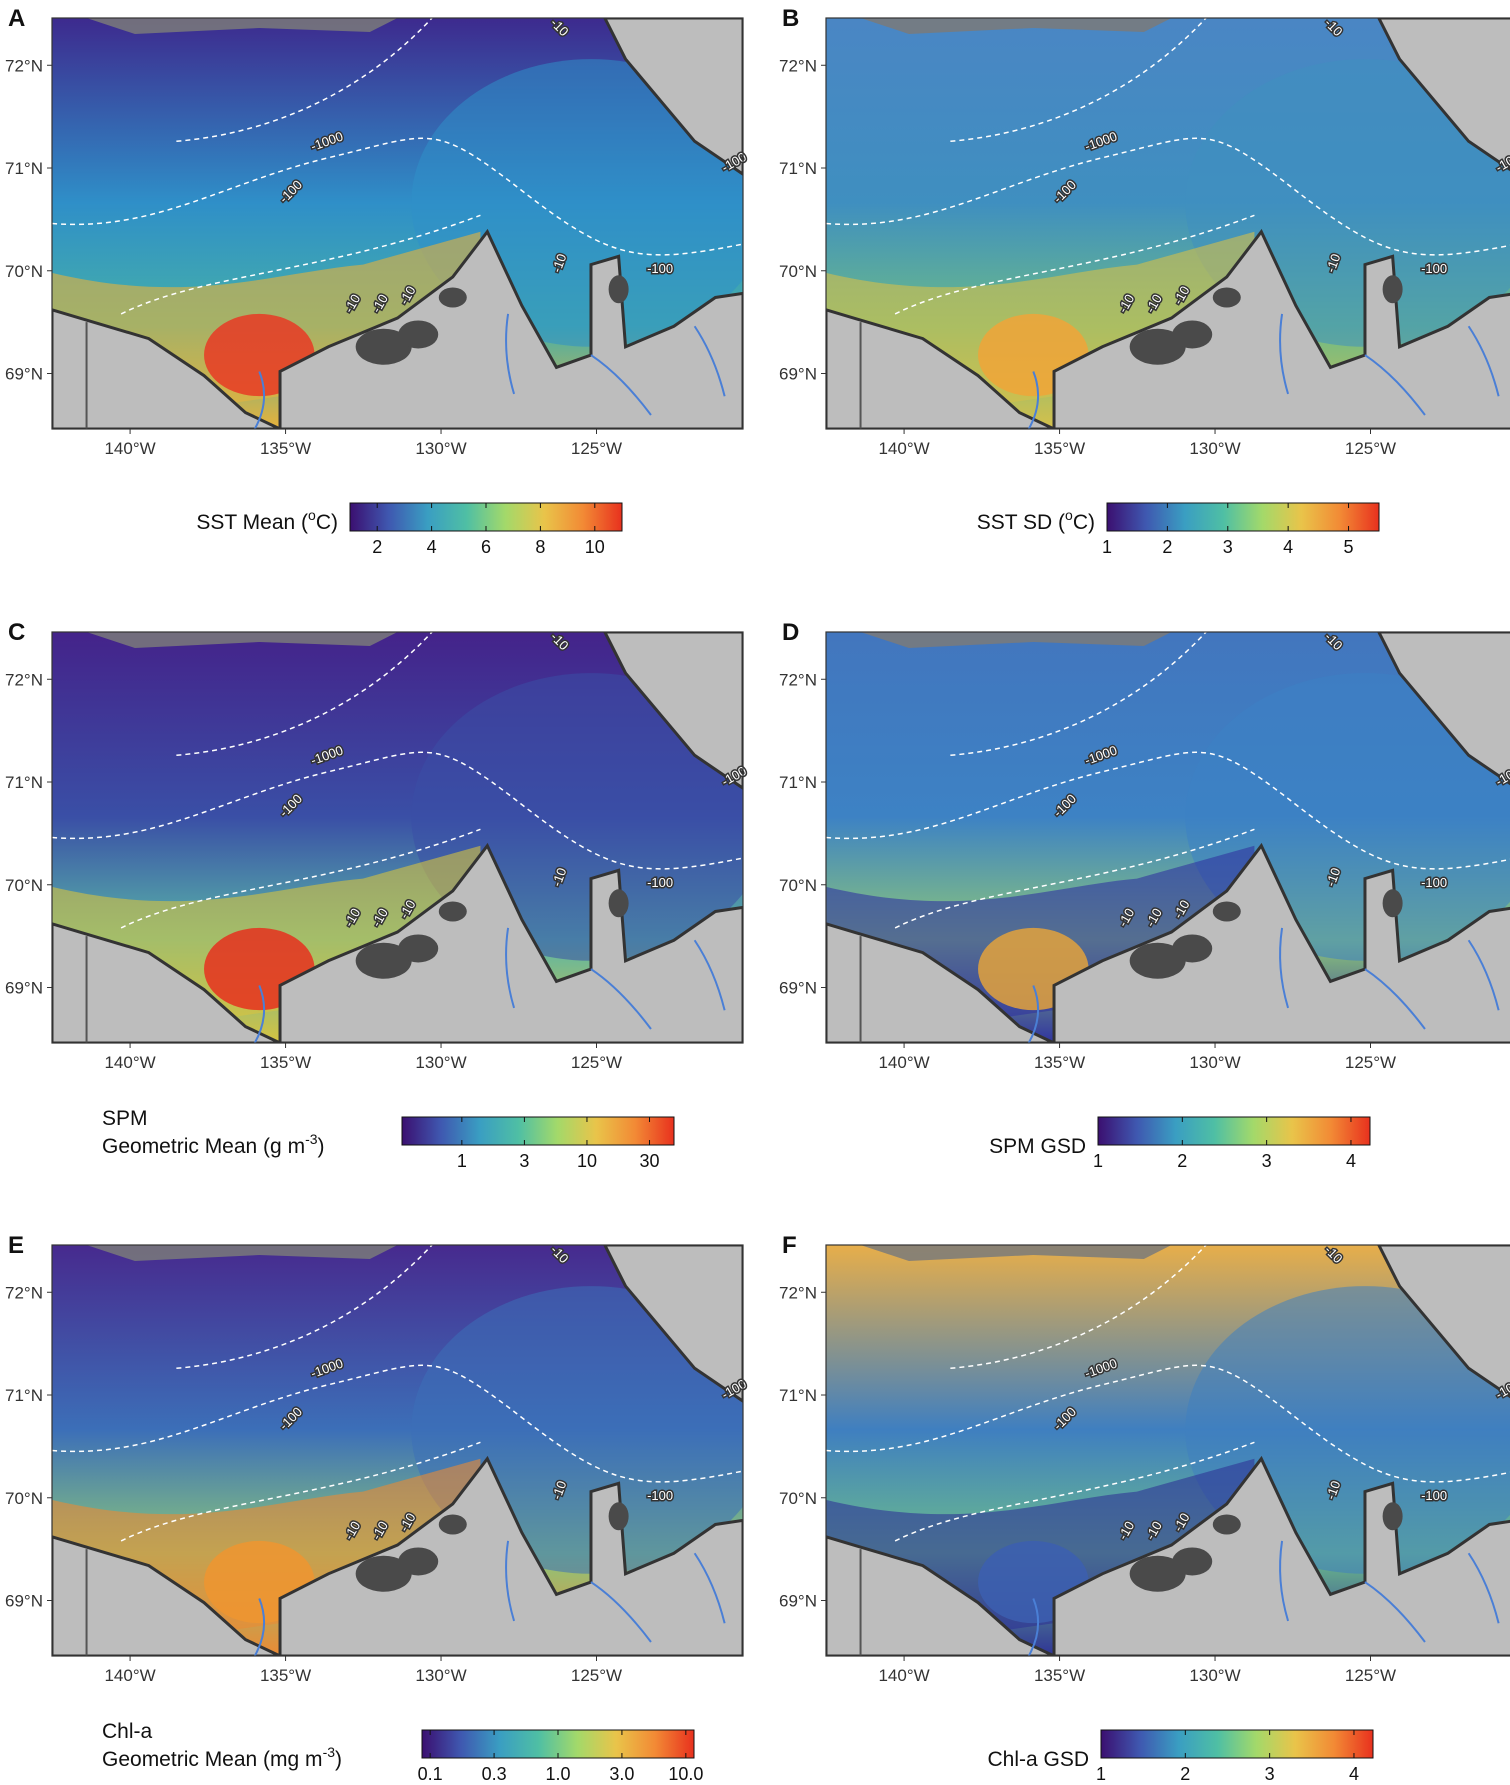  I want to click on legend-title: SST SD (oC), so click(1036, 520).